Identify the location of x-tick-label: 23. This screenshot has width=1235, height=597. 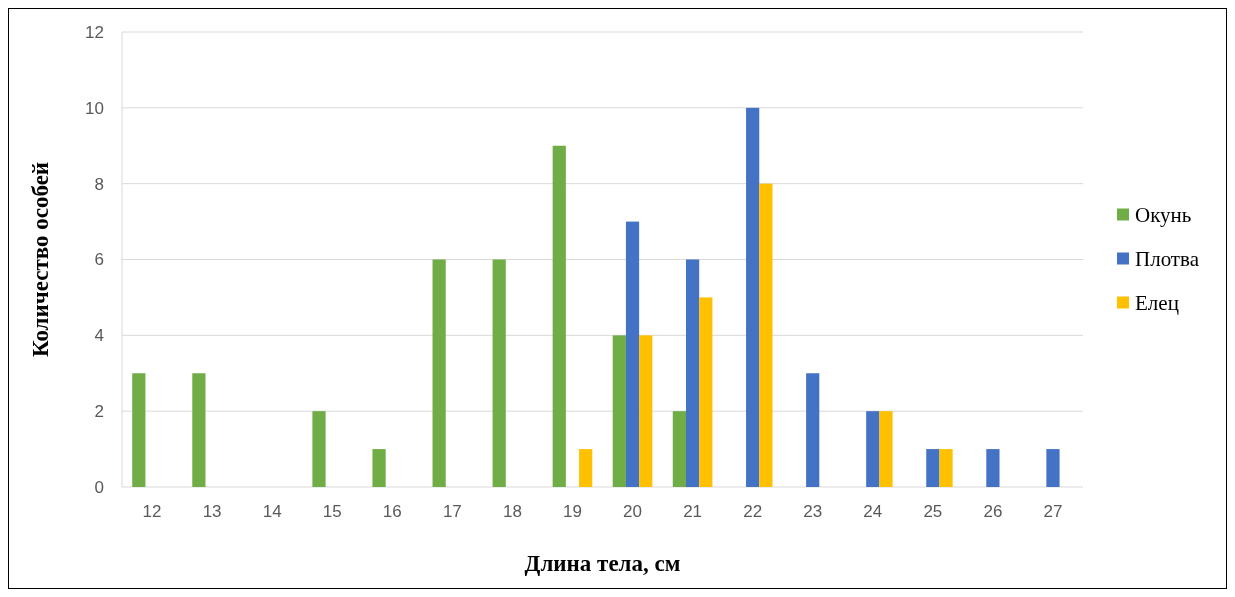
(813, 511).